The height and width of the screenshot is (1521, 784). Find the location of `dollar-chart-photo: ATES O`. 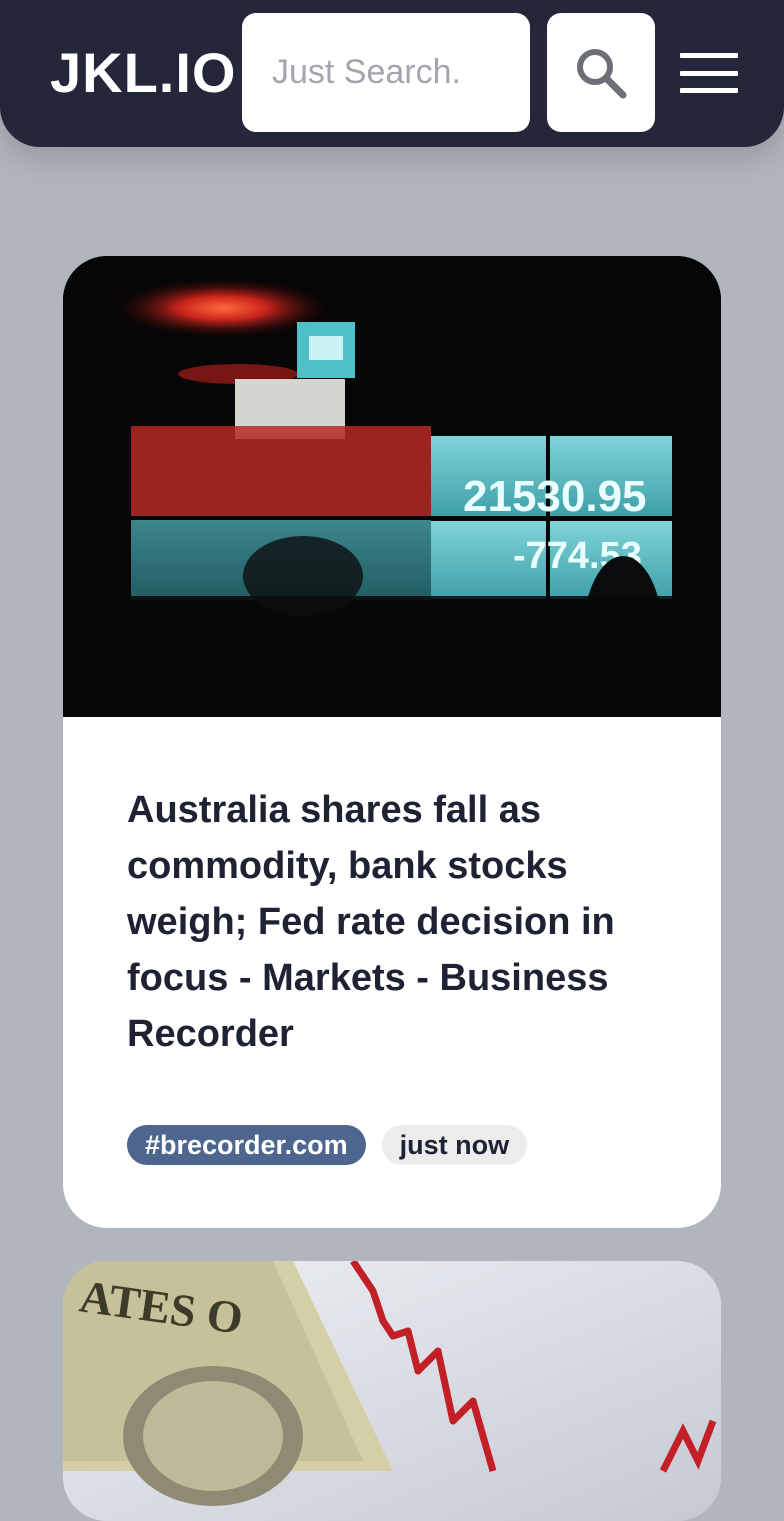

dollar-chart-photo: ATES O is located at coordinates (392, 1391).